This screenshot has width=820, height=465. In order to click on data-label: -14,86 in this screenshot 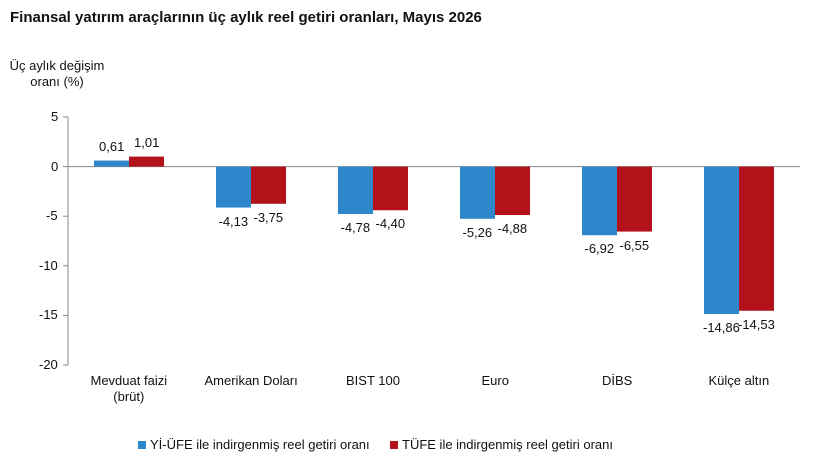, I will do `click(721, 327)`.